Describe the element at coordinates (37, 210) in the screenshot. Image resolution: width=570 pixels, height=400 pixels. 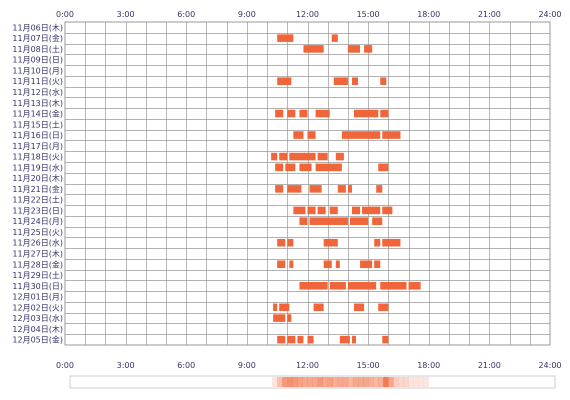
I see `row-label: 11月23日(日)` at that location.